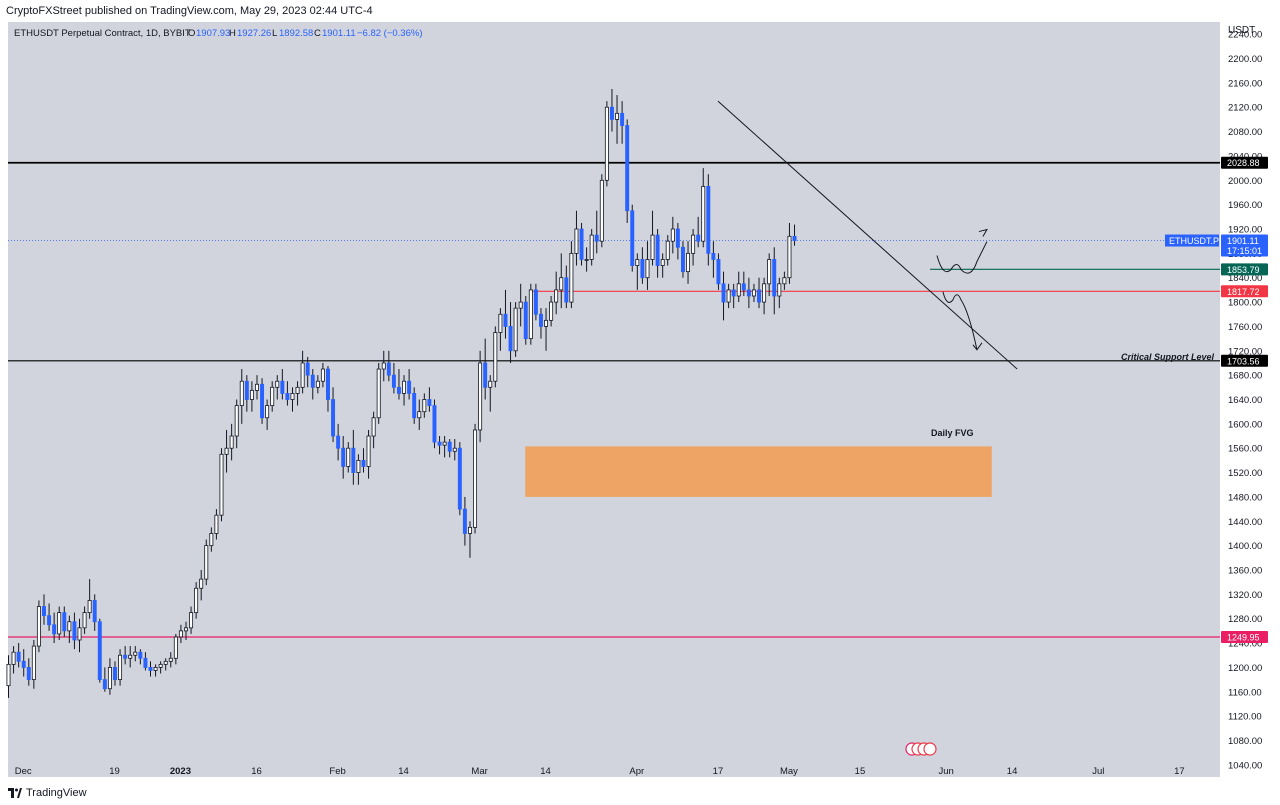 The image size is (1280, 805). I want to click on time-tick-label: 19, so click(114, 771).